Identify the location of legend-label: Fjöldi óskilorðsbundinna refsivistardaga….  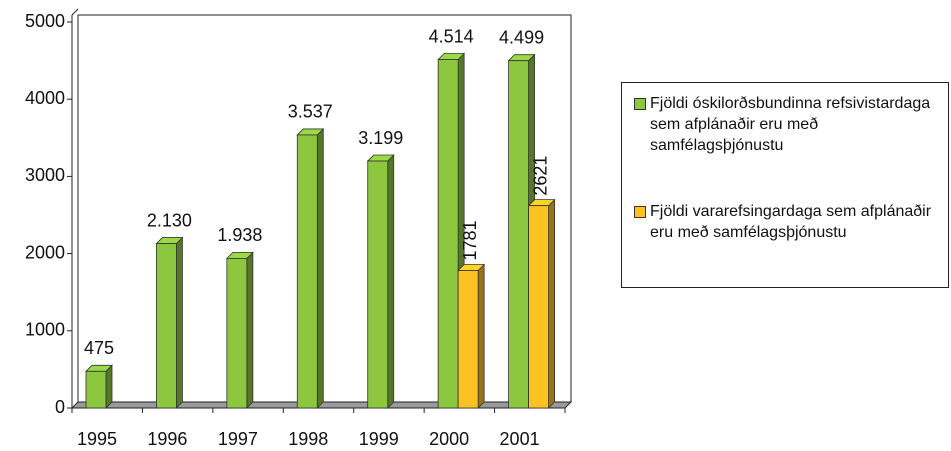
(790, 124).